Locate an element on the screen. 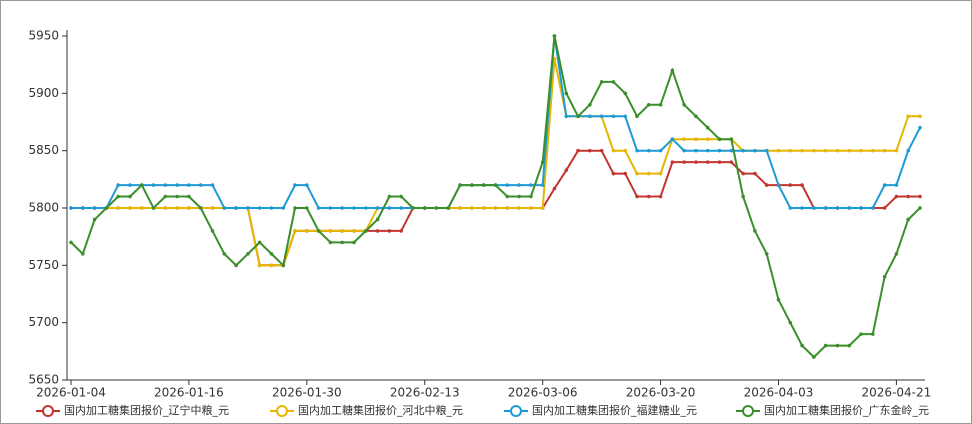 The image size is (972, 424). y-tick-label: 5650 is located at coordinates (43, 380).